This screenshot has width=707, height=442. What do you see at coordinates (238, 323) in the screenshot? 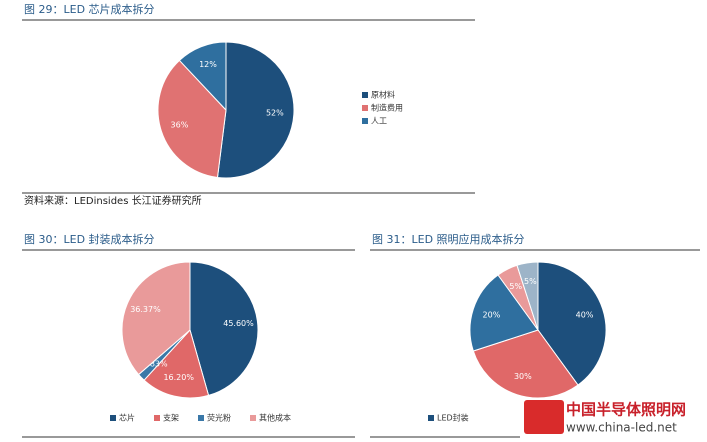
I see `value-label: 45.60%` at bounding box center [238, 323].